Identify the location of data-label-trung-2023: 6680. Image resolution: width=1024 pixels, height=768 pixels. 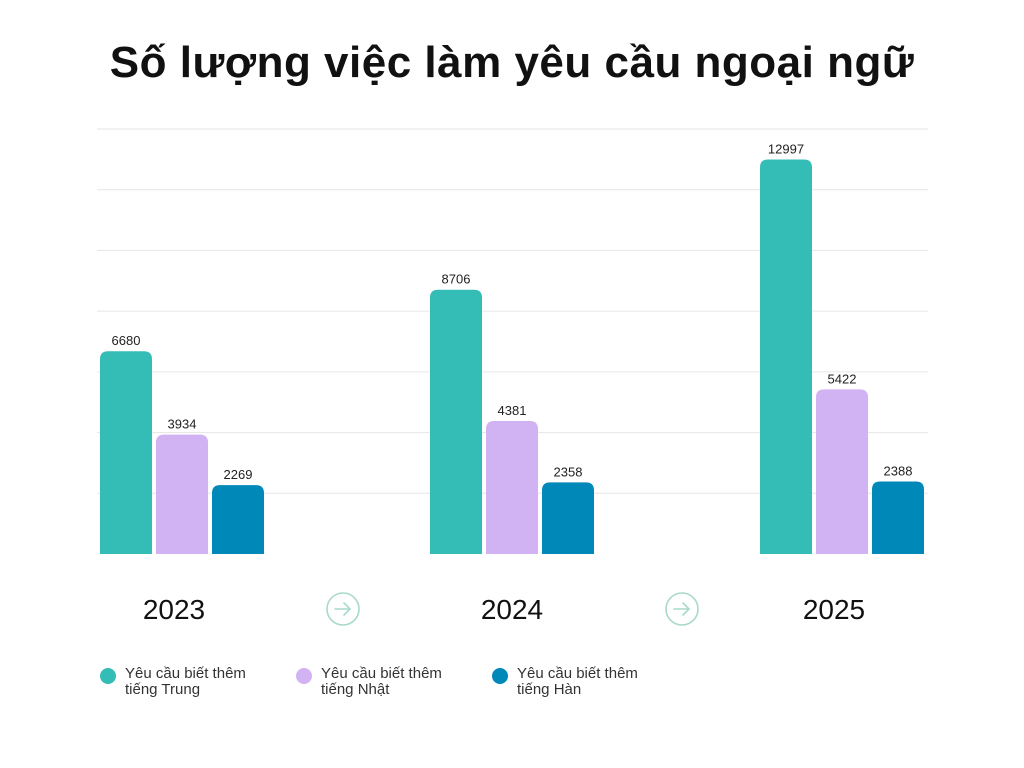
(126, 340).